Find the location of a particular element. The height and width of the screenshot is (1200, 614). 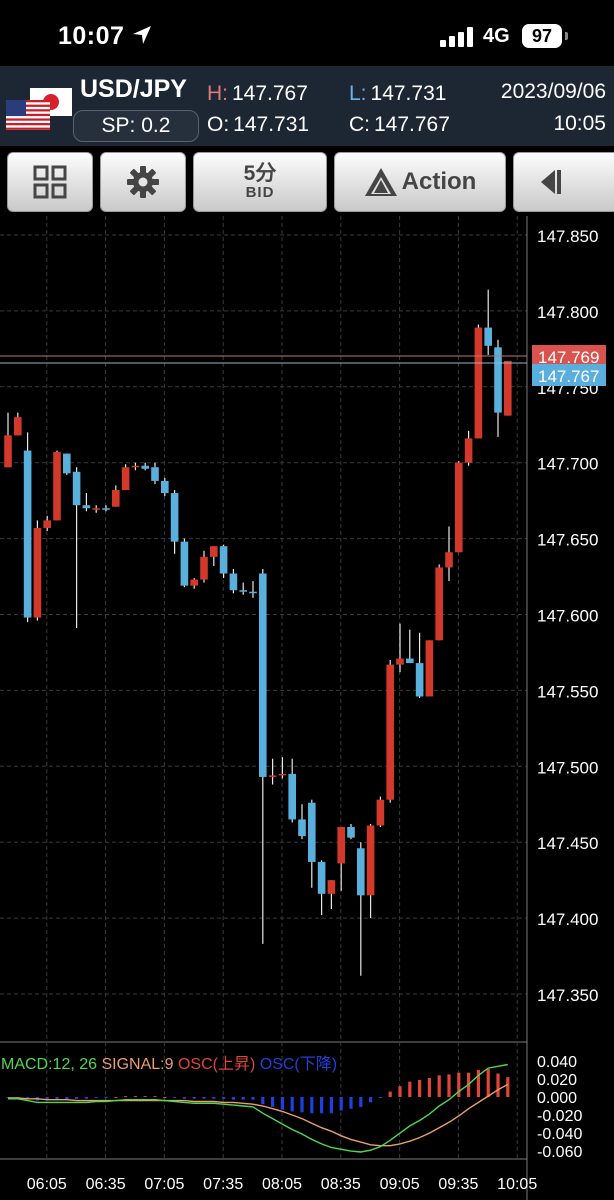

settings-button is located at coordinates (143, 182).